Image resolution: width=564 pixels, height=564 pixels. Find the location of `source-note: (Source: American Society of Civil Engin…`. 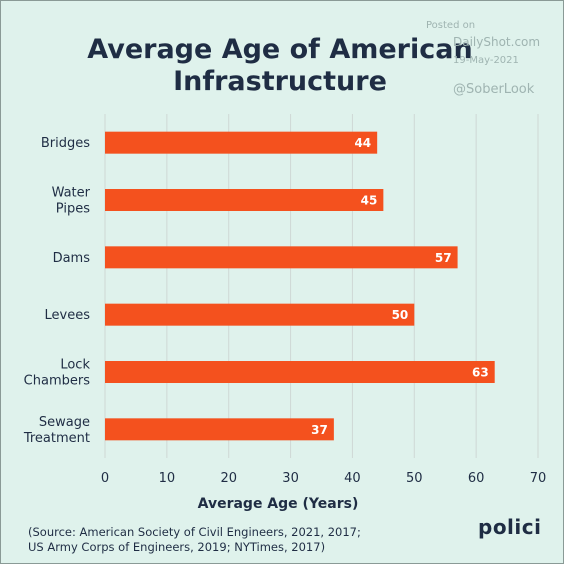

source-note: (Source: American Society of Civil Engin… is located at coordinates (228, 540).